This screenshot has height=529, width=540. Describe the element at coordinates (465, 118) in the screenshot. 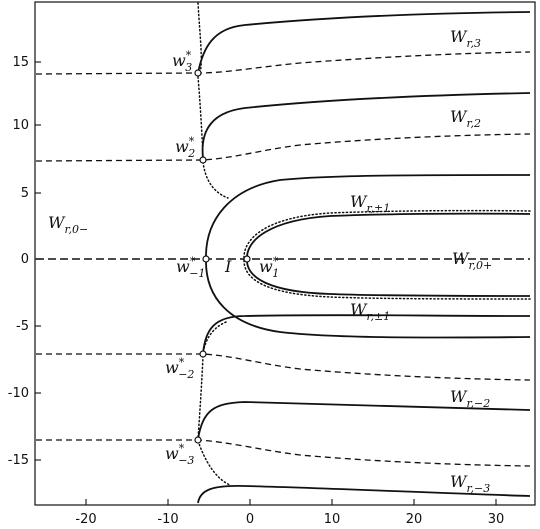

I see `label-w-r2: Wr,2` at that location.